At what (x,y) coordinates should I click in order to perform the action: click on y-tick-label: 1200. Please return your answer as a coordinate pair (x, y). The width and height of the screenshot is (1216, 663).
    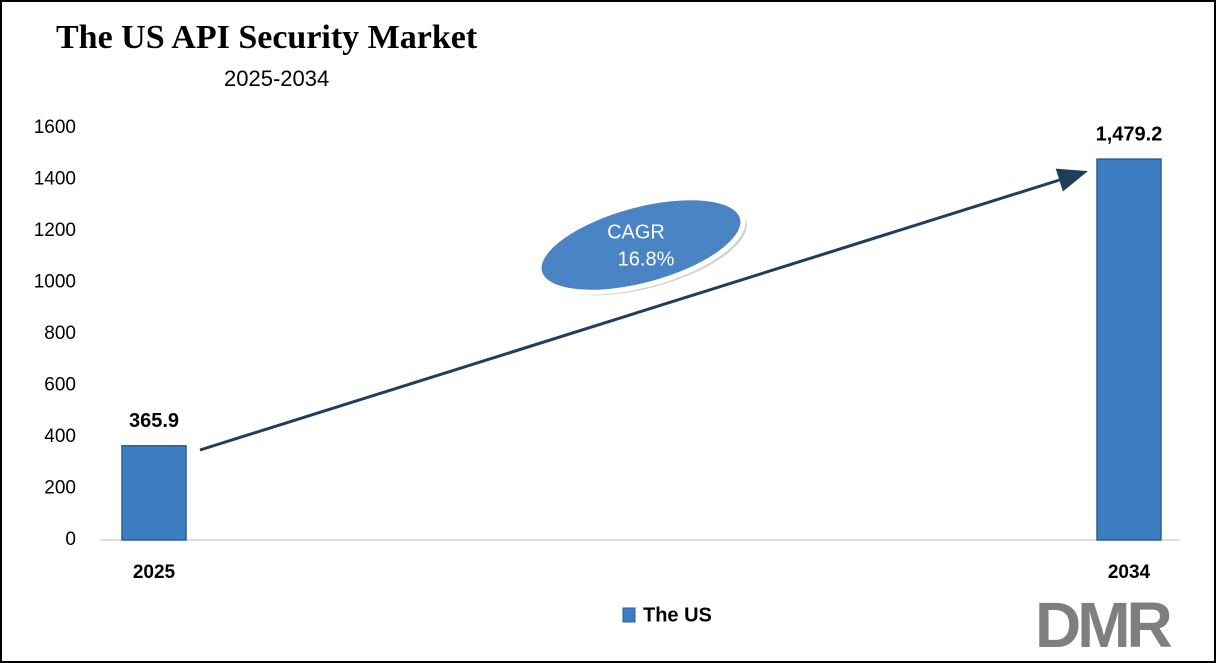
    Looking at the image, I should click on (55, 230).